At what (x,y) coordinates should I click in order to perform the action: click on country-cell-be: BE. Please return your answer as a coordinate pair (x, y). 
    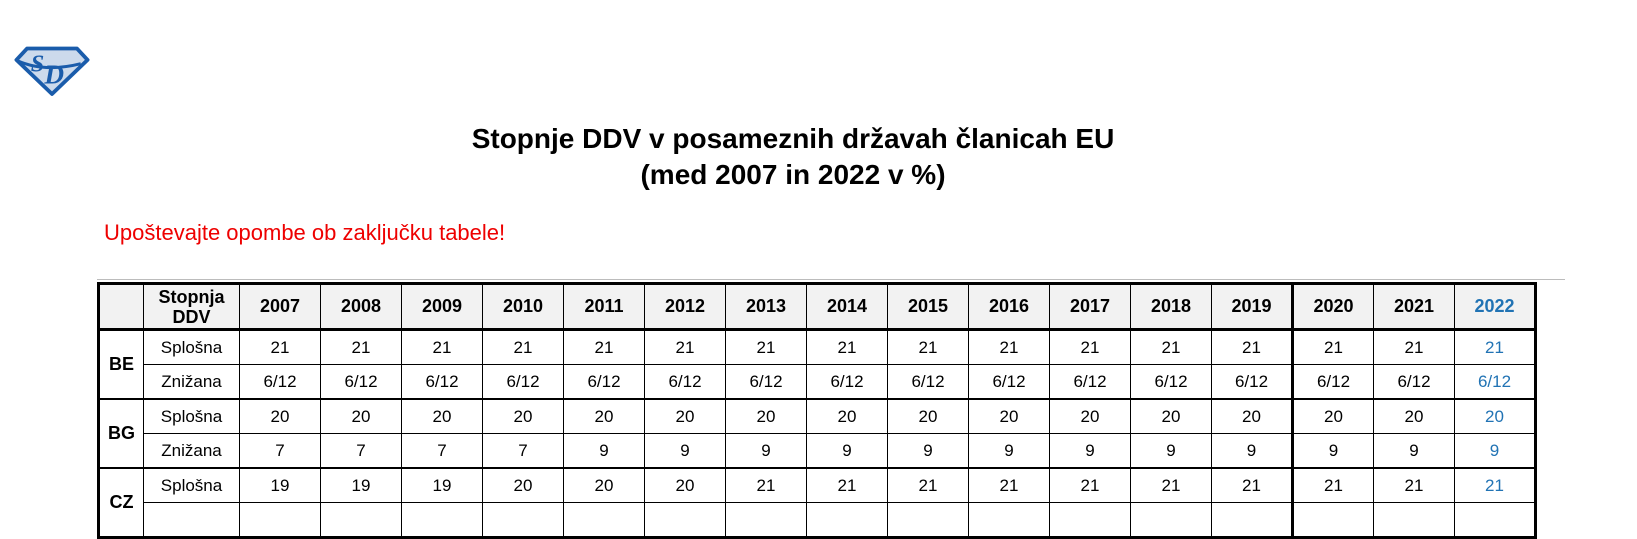
    Looking at the image, I should click on (121, 364).